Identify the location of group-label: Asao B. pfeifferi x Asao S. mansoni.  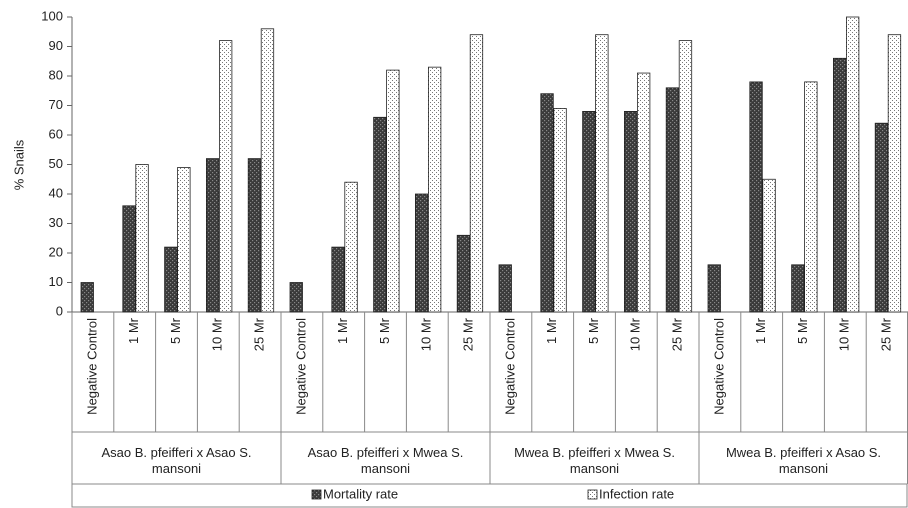
(176, 460).